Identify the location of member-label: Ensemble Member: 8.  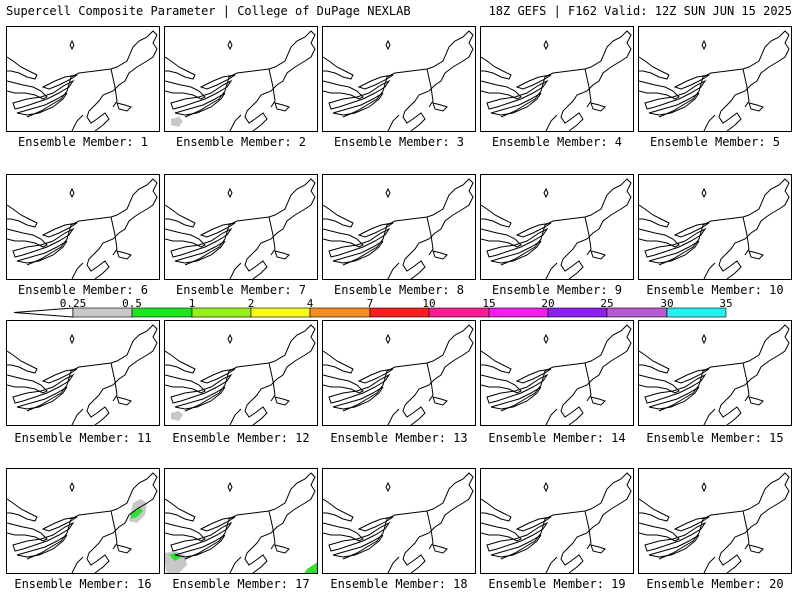
(399, 290).